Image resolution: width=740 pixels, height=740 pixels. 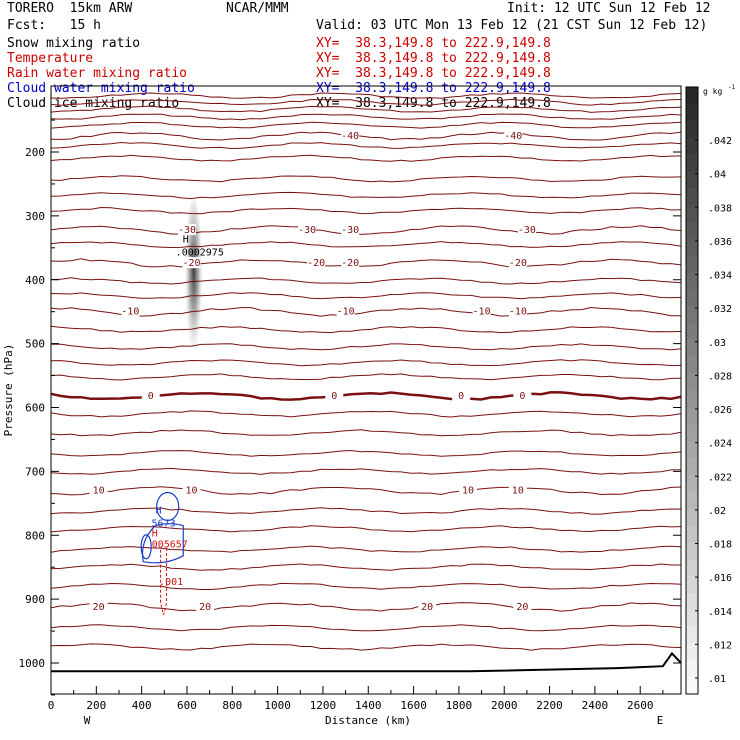 What do you see at coordinates (368, 720) in the screenshot?
I see `x-axis-label: Distance (km)` at bounding box center [368, 720].